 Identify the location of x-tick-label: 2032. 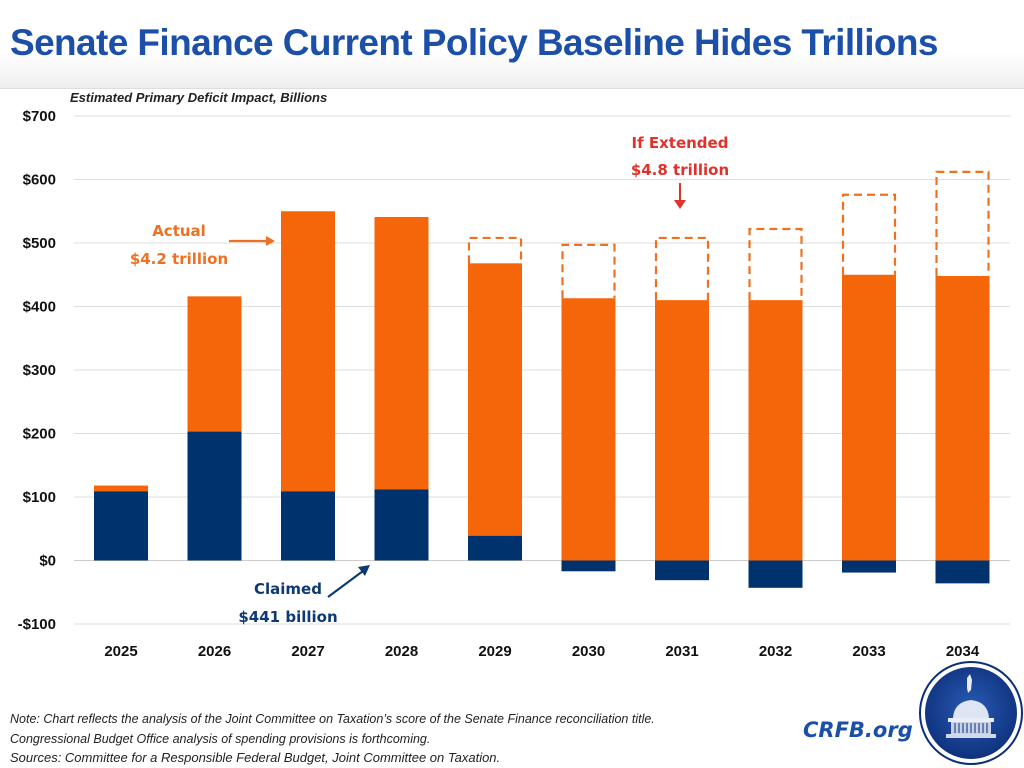
(775, 651).